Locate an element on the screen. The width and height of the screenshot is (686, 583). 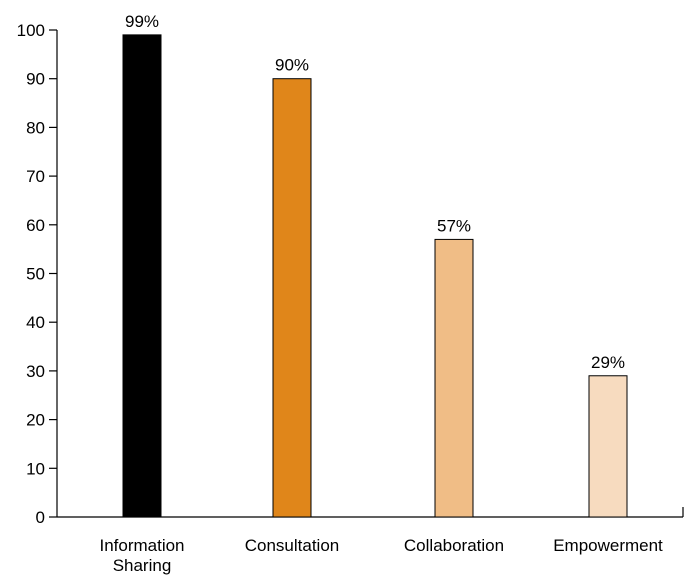
data-label: 99% is located at coordinates (142, 21).